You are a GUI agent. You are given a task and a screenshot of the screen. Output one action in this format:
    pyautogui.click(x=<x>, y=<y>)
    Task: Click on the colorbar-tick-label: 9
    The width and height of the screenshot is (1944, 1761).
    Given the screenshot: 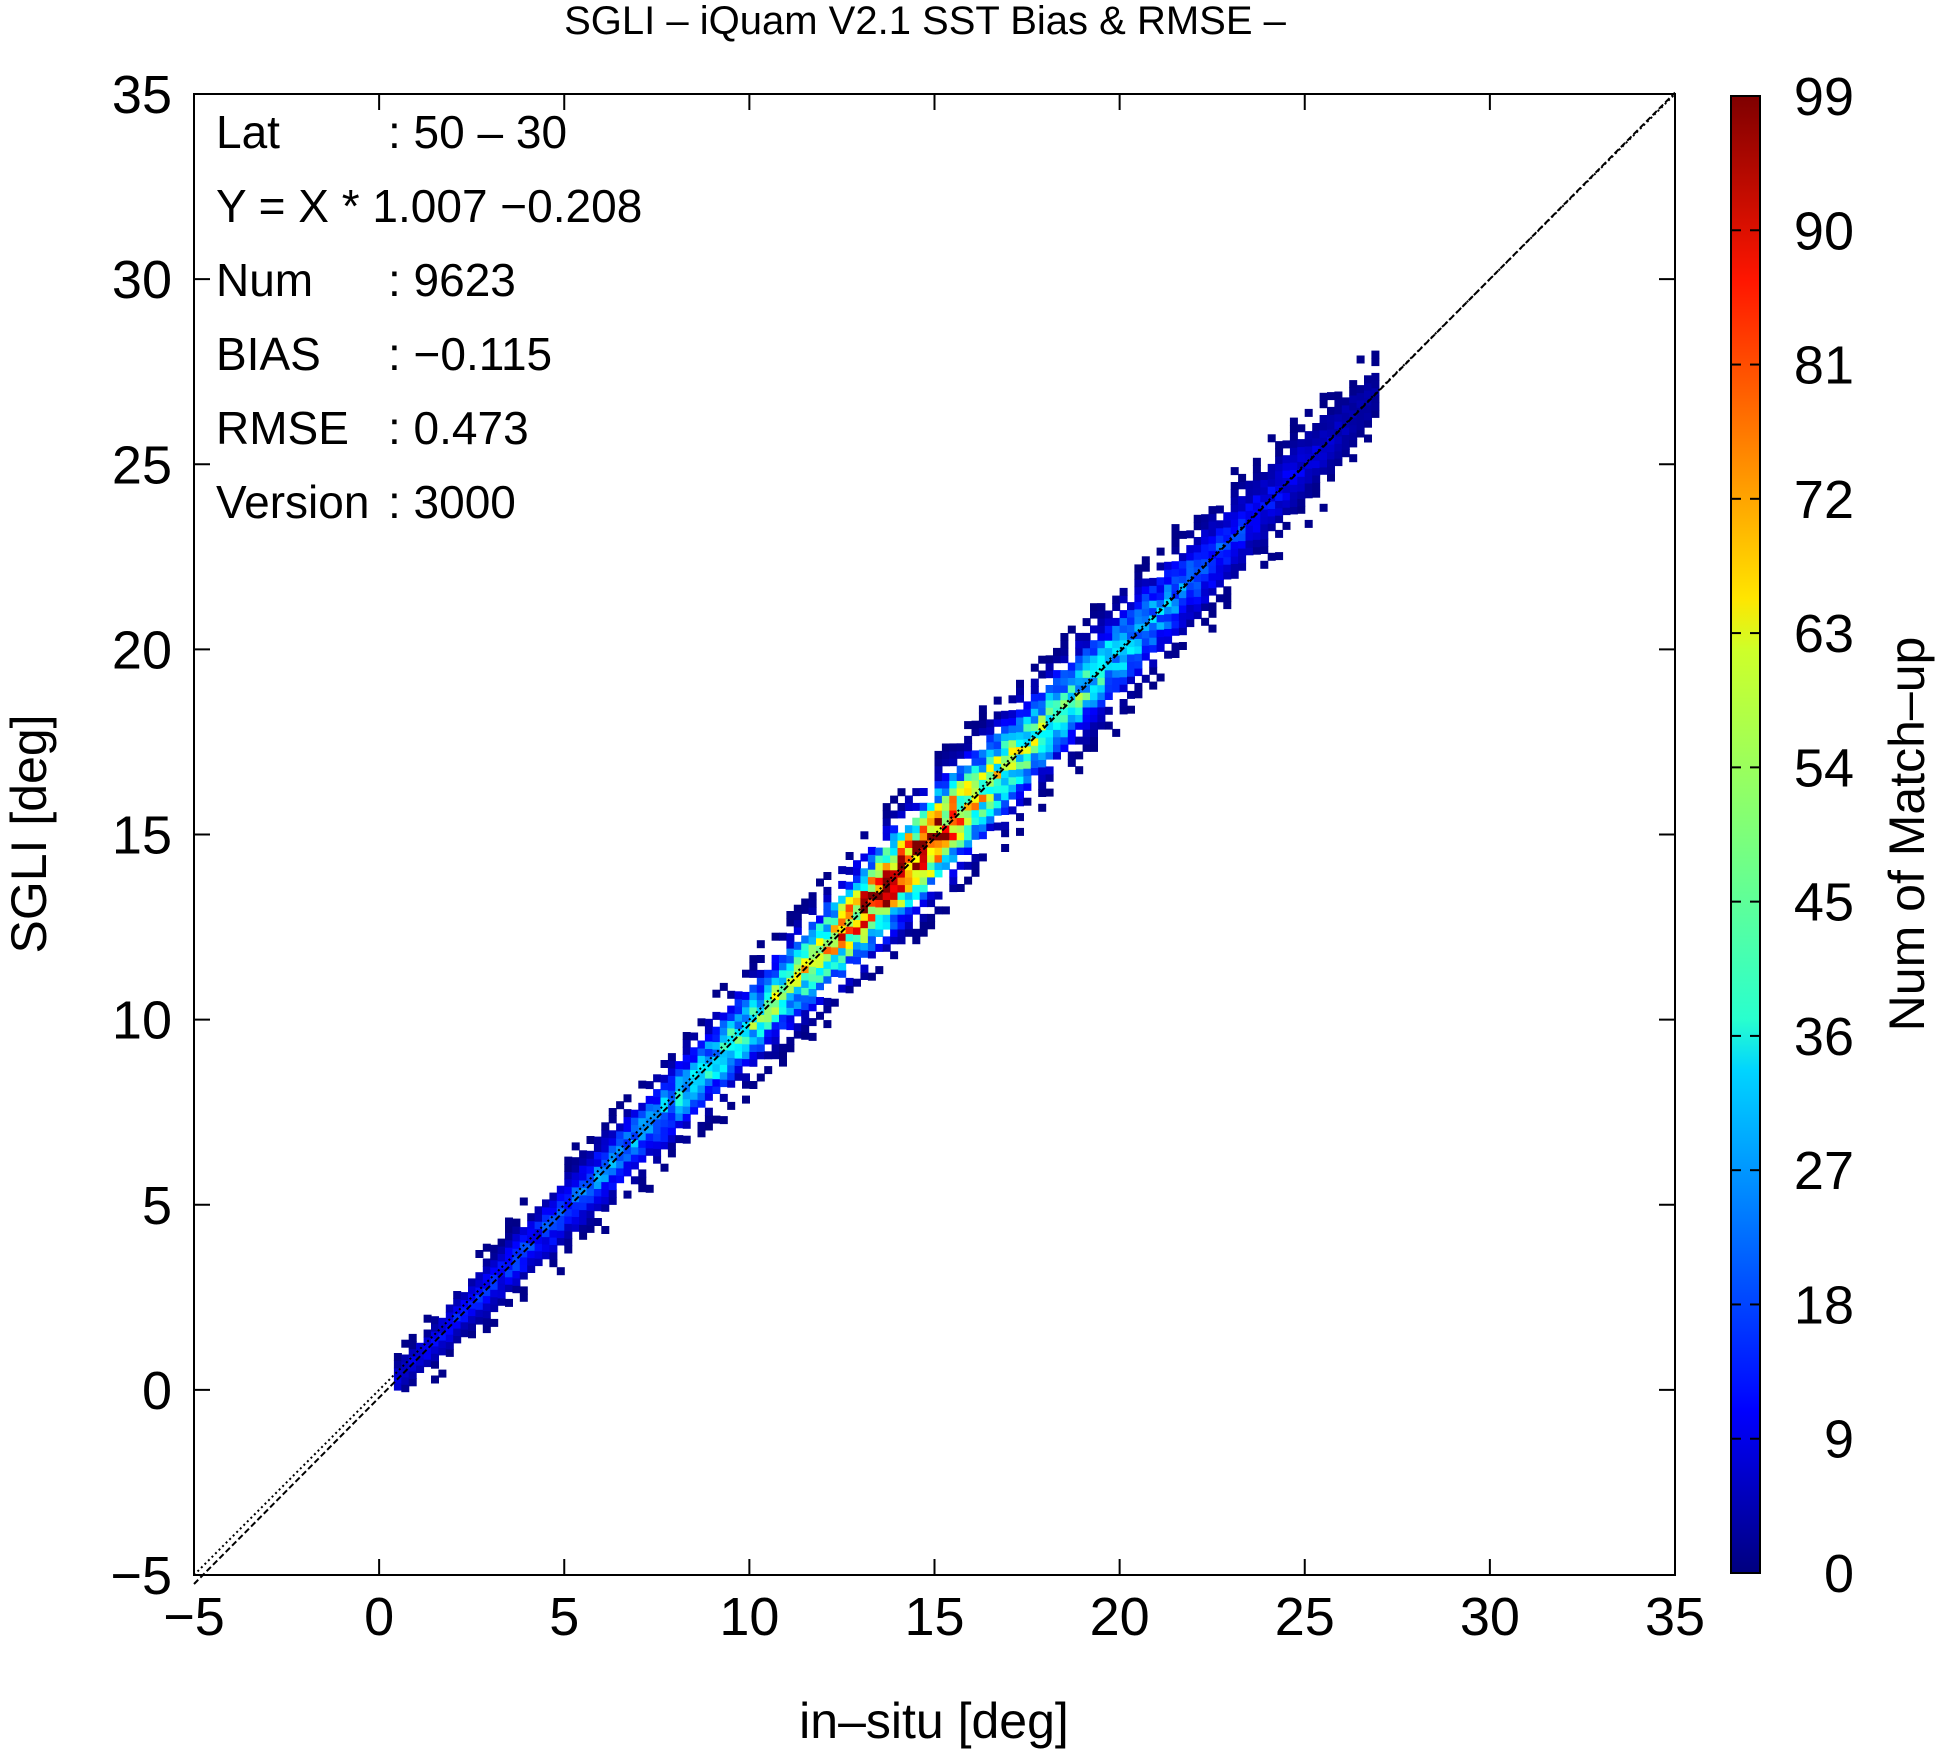 What is the action you would take?
    pyautogui.click(x=1839, y=1440)
    